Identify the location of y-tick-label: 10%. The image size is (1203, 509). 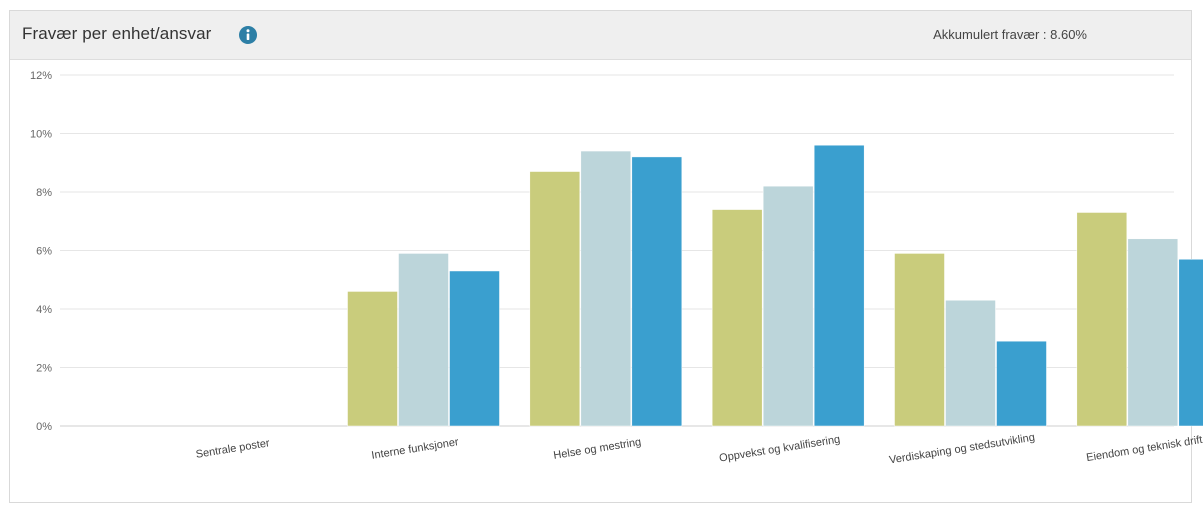
(41, 135).